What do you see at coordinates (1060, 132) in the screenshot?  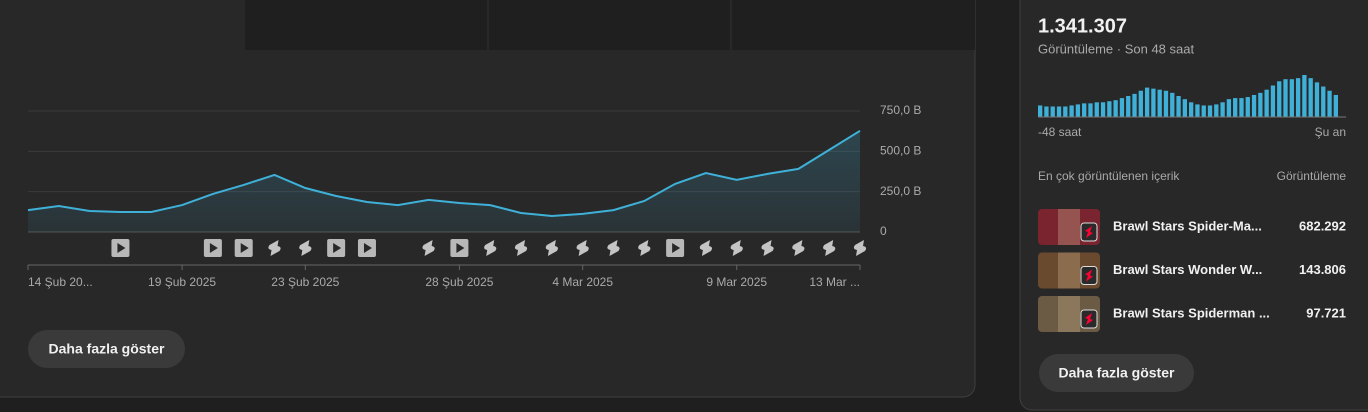 I see `start-label: -48 saat` at bounding box center [1060, 132].